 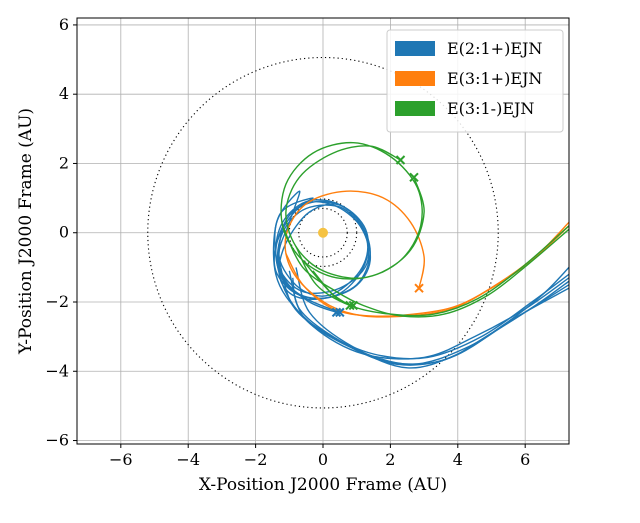 I want to click on x-tick-label: −6, so click(x=121, y=459).